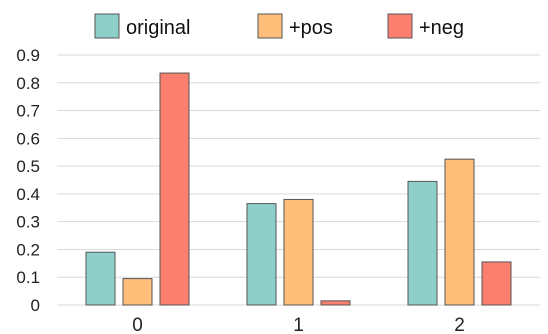 The width and height of the screenshot is (548, 334). I want to click on y-tick-label: 0.1, so click(28, 277).